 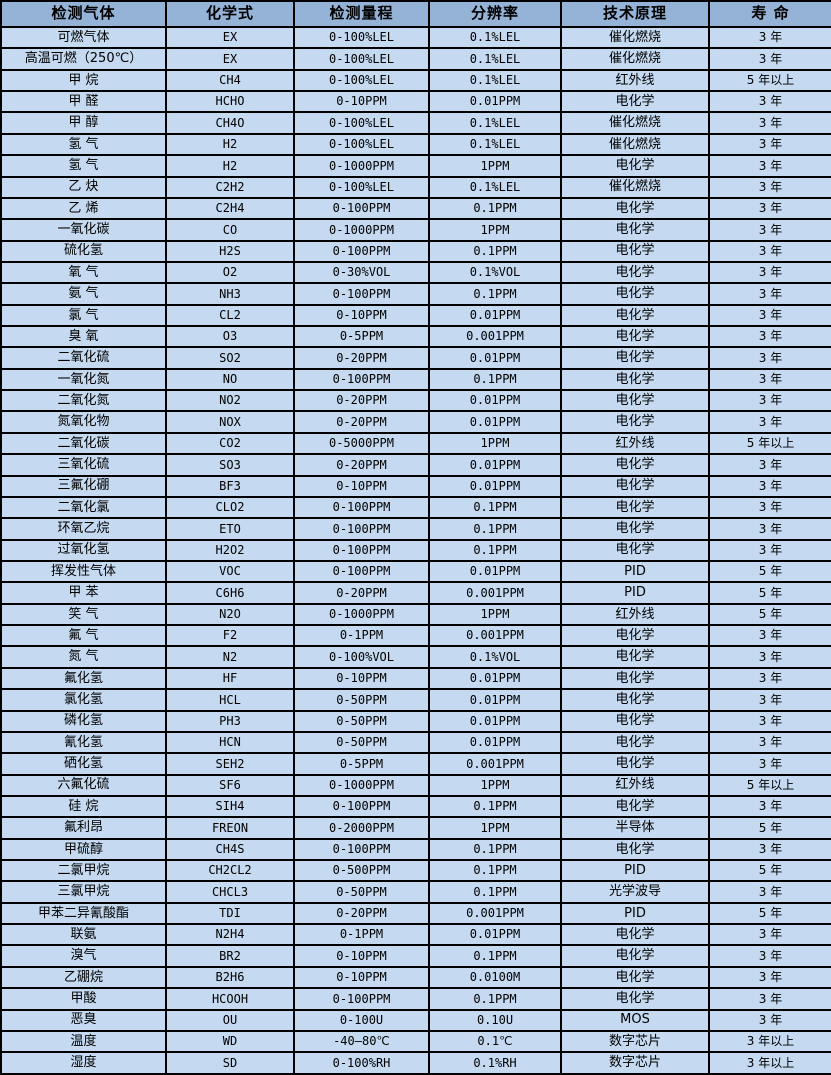 I want to click on chemical-formula-cell: CH2CL2, so click(x=230, y=870).